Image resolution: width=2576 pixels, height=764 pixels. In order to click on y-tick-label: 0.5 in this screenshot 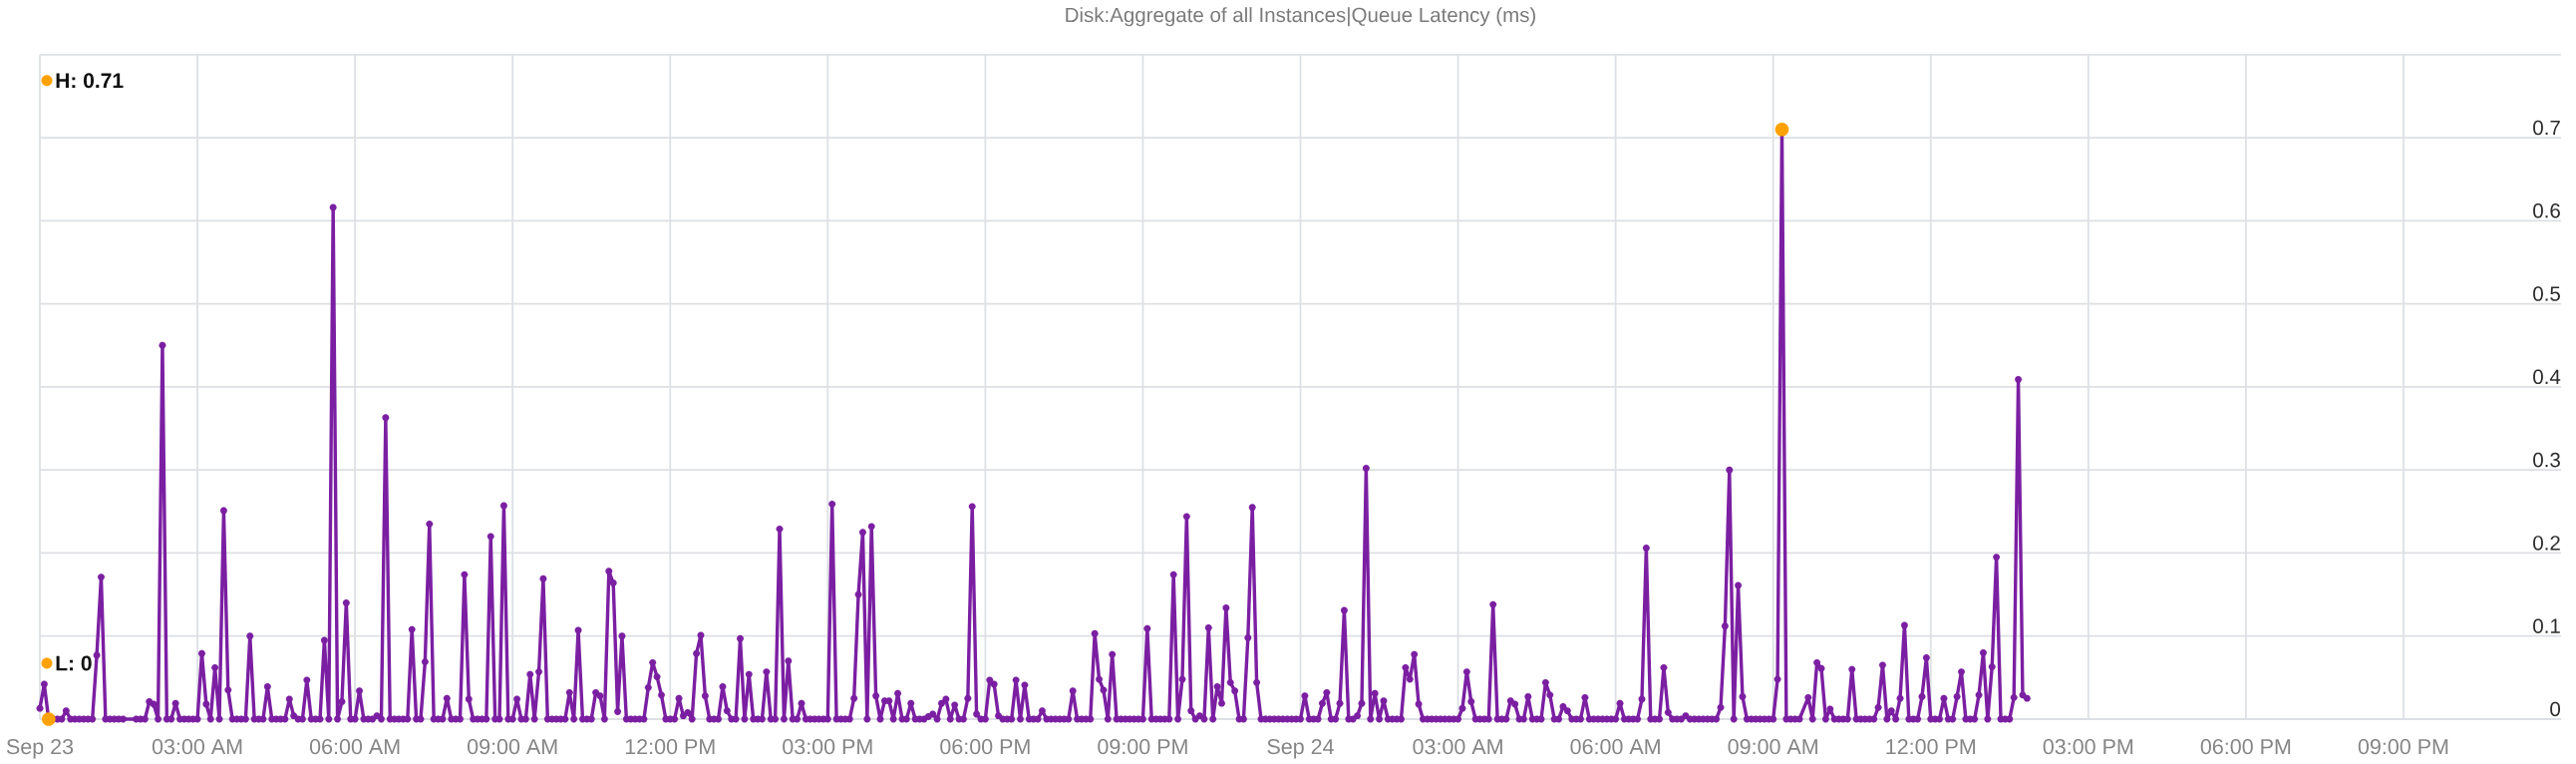, I will do `click(2546, 293)`.